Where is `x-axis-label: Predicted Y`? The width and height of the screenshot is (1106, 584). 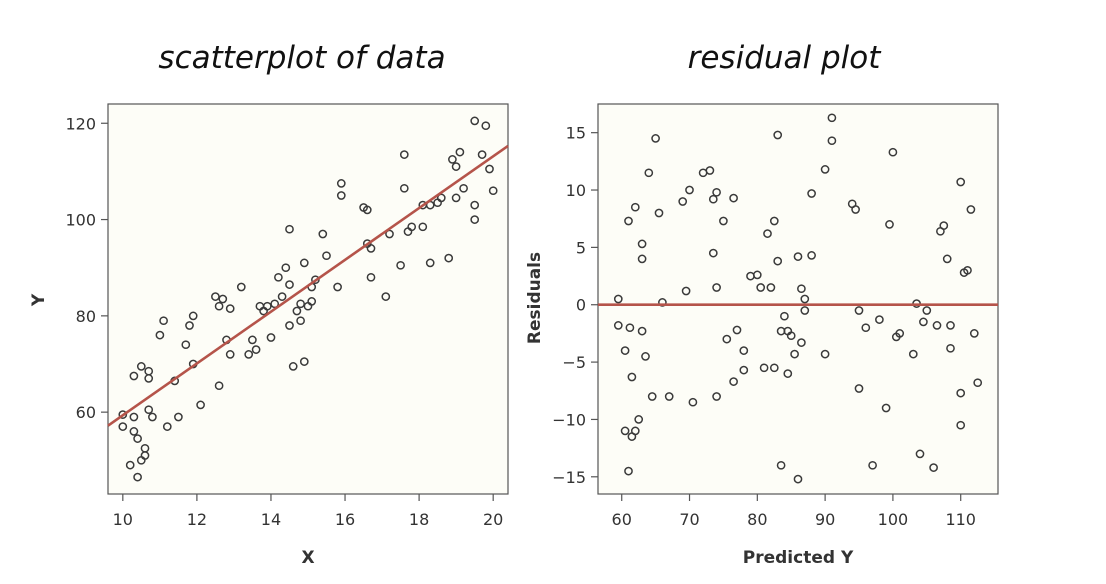
x-axis-label: Predicted Y is located at coordinates (798, 558).